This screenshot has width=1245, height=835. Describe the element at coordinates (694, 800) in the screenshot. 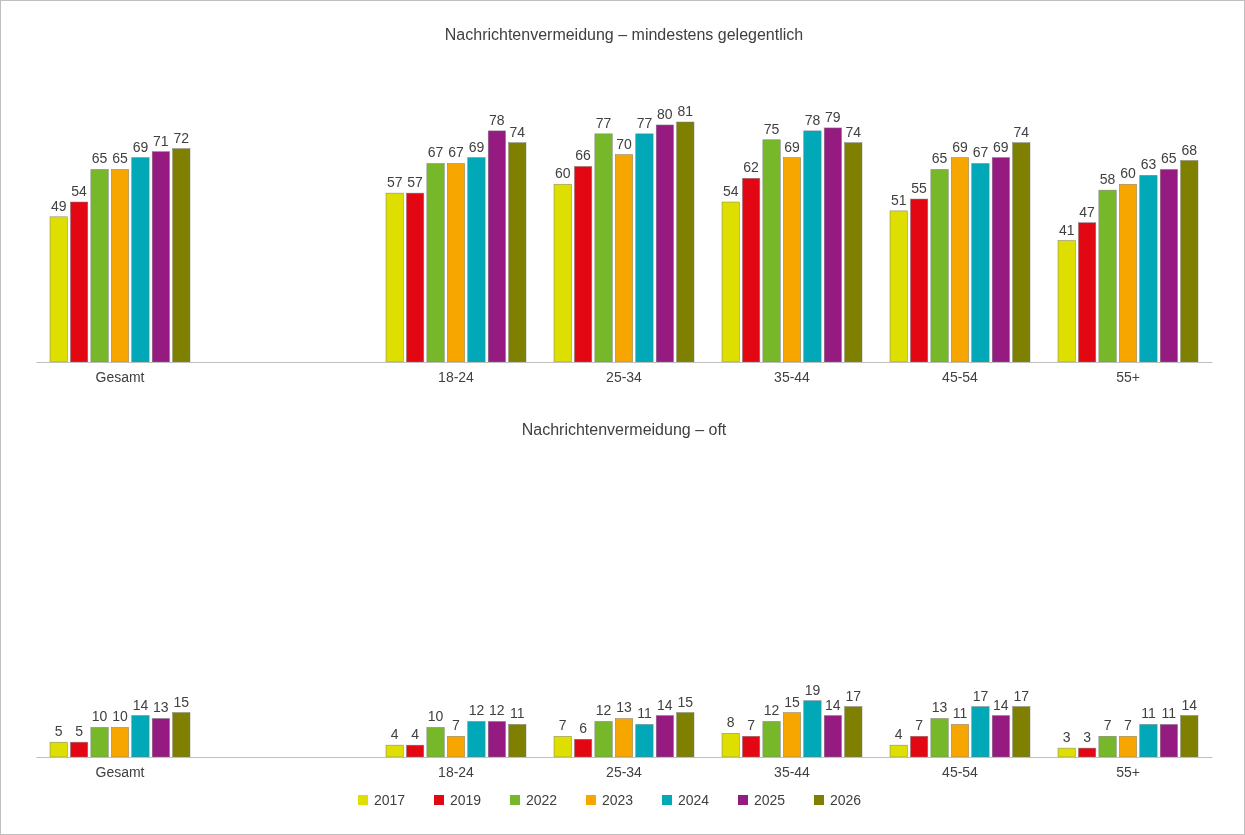

I see `legend-label: 2024` at that location.